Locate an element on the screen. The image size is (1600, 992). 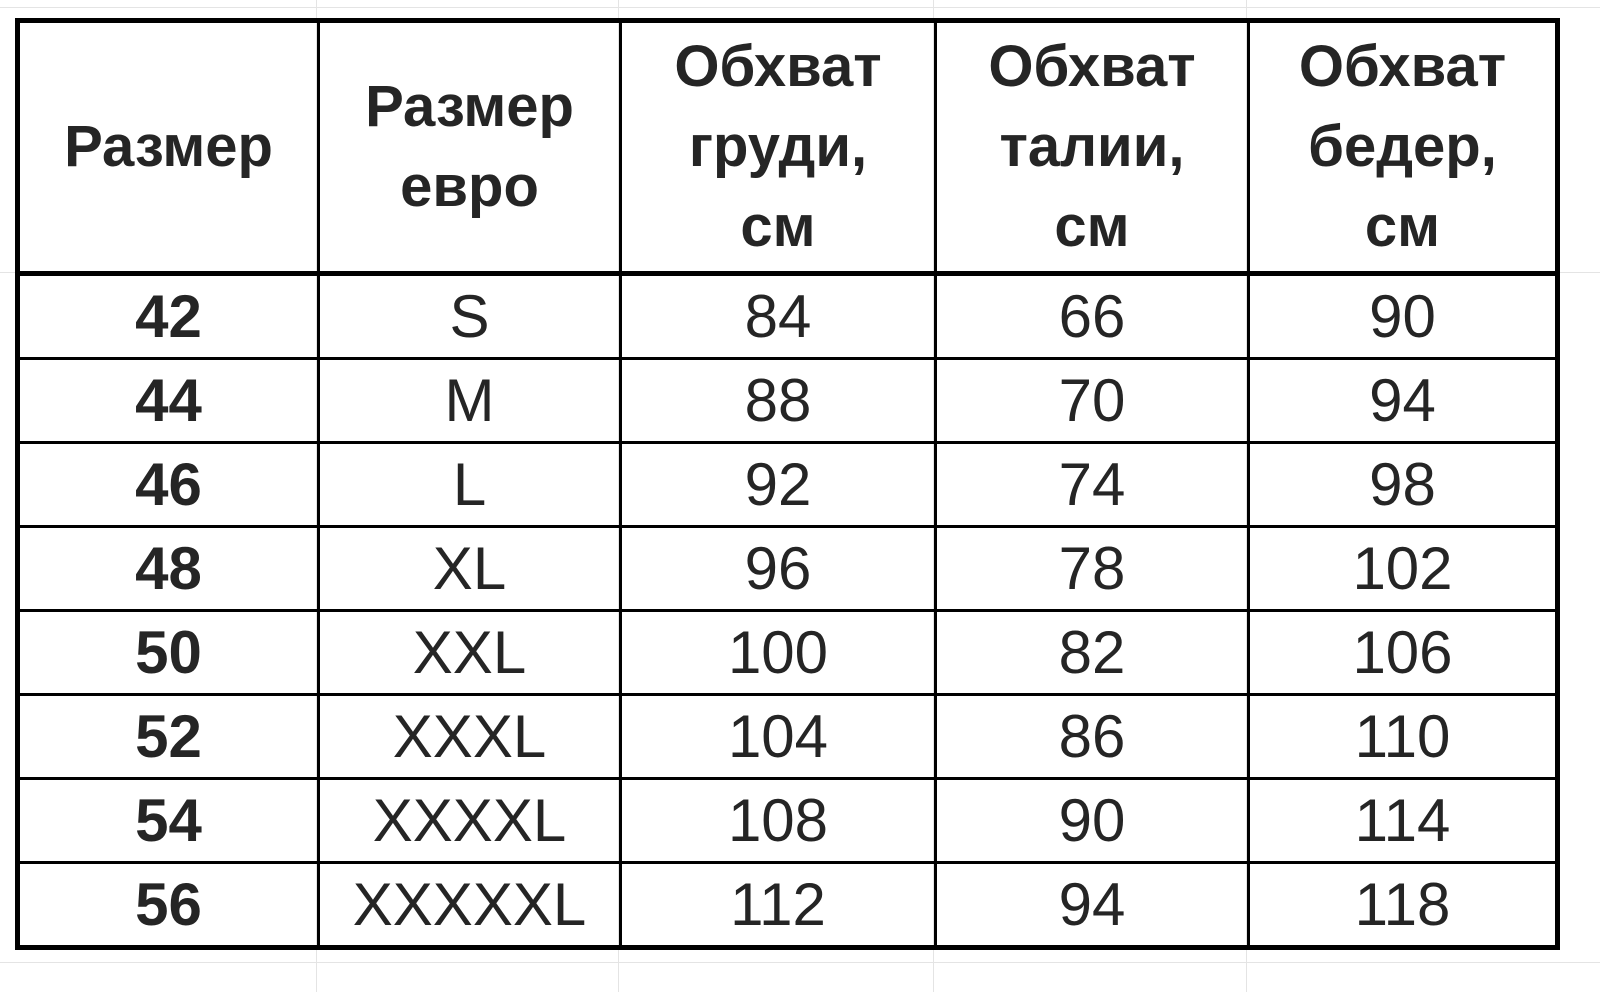
cell-euro-size: XL is located at coordinates (469, 568).